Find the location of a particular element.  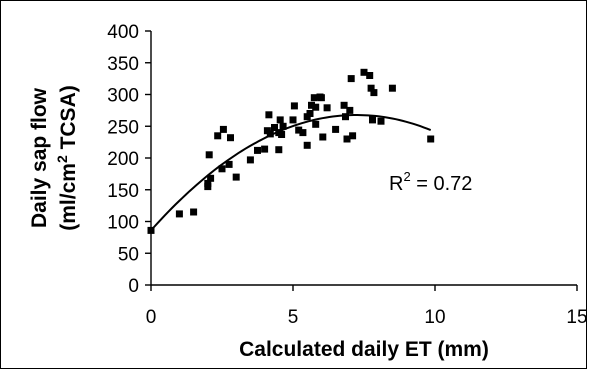

y-tick-label: 250 is located at coordinates (123, 127).